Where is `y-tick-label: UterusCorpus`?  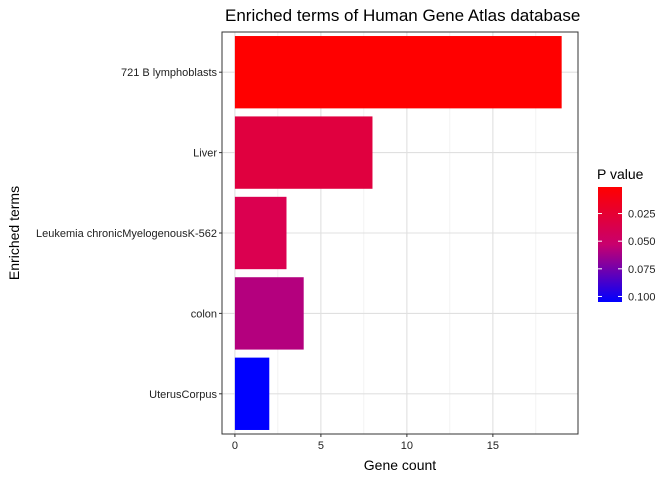
y-tick-label: UterusCorpus is located at coordinates (183, 395).